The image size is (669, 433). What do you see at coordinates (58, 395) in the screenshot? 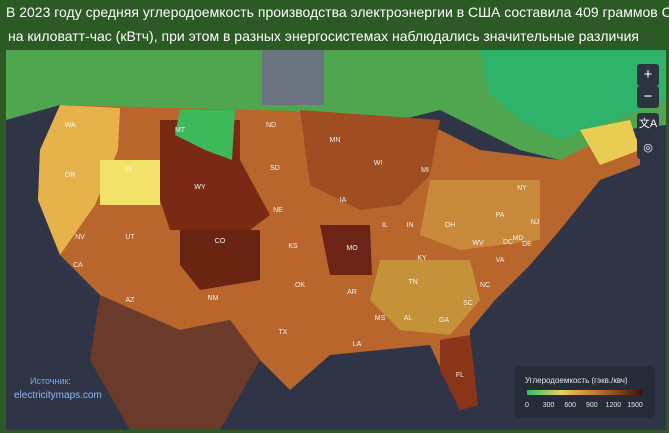
I see `source-site: electricitymaps.com` at bounding box center [58, 395].